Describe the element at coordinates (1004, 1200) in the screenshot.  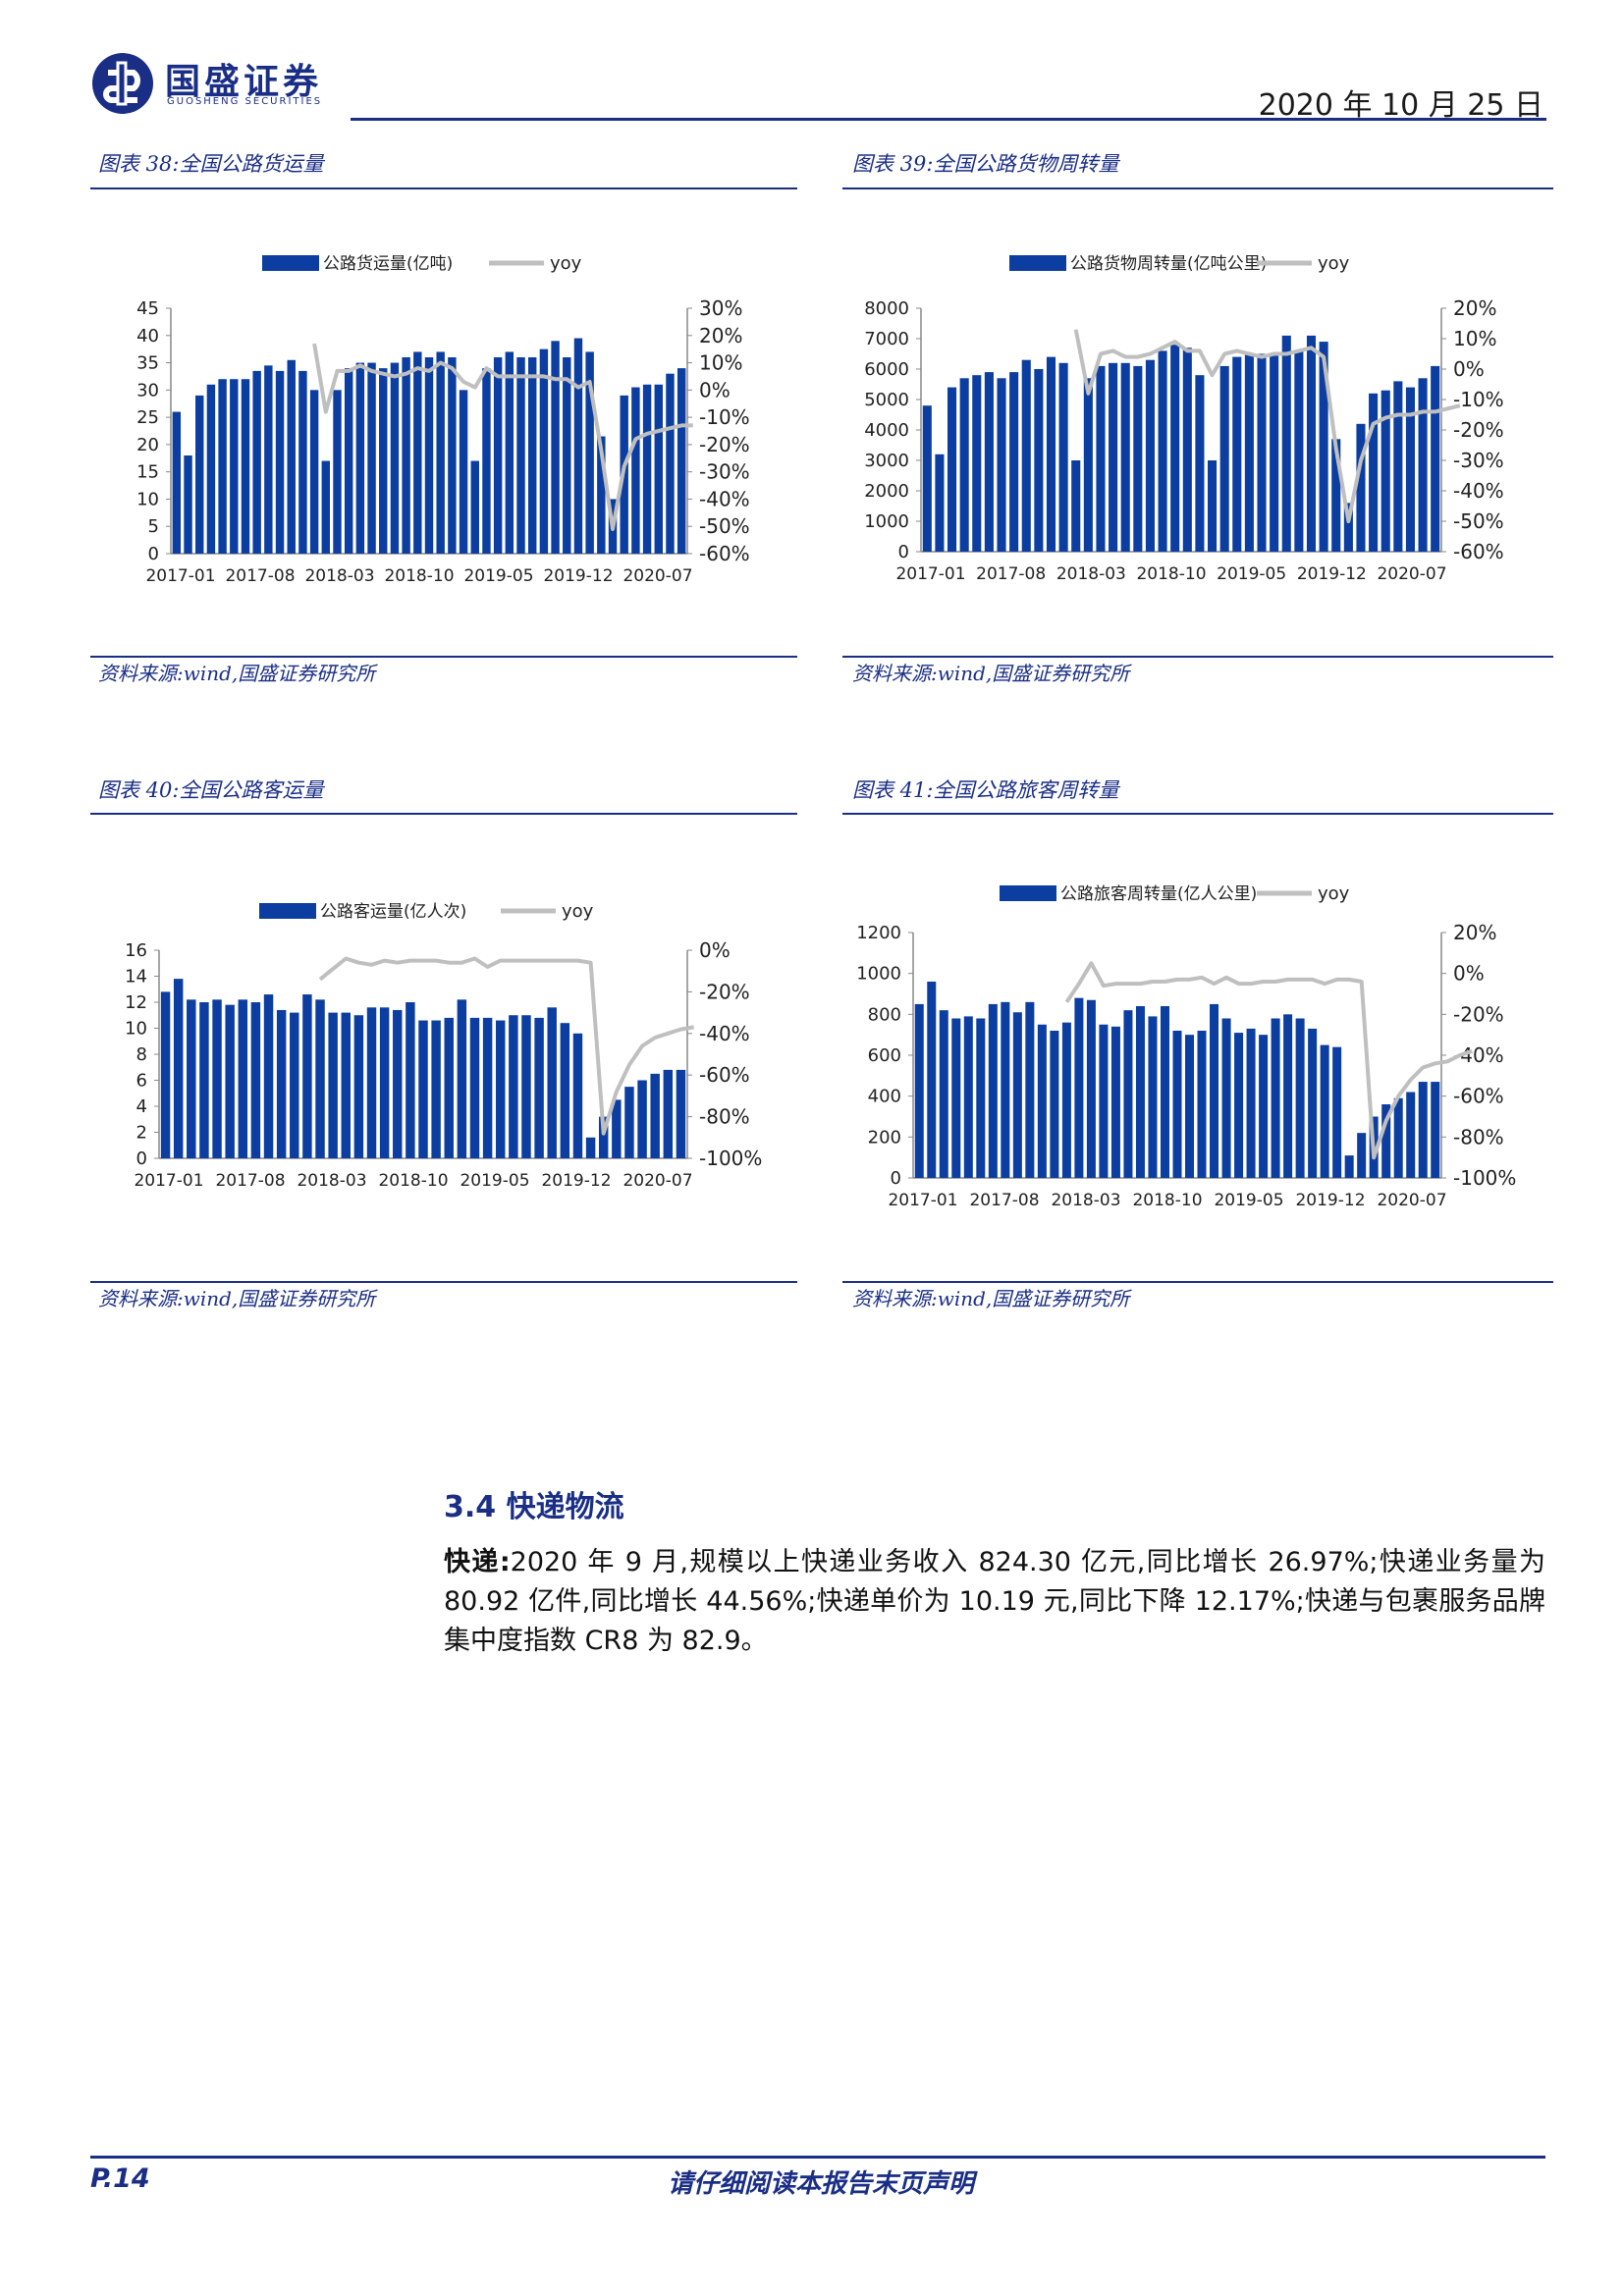
I see `x-tick-label: 2017-08` at that location.